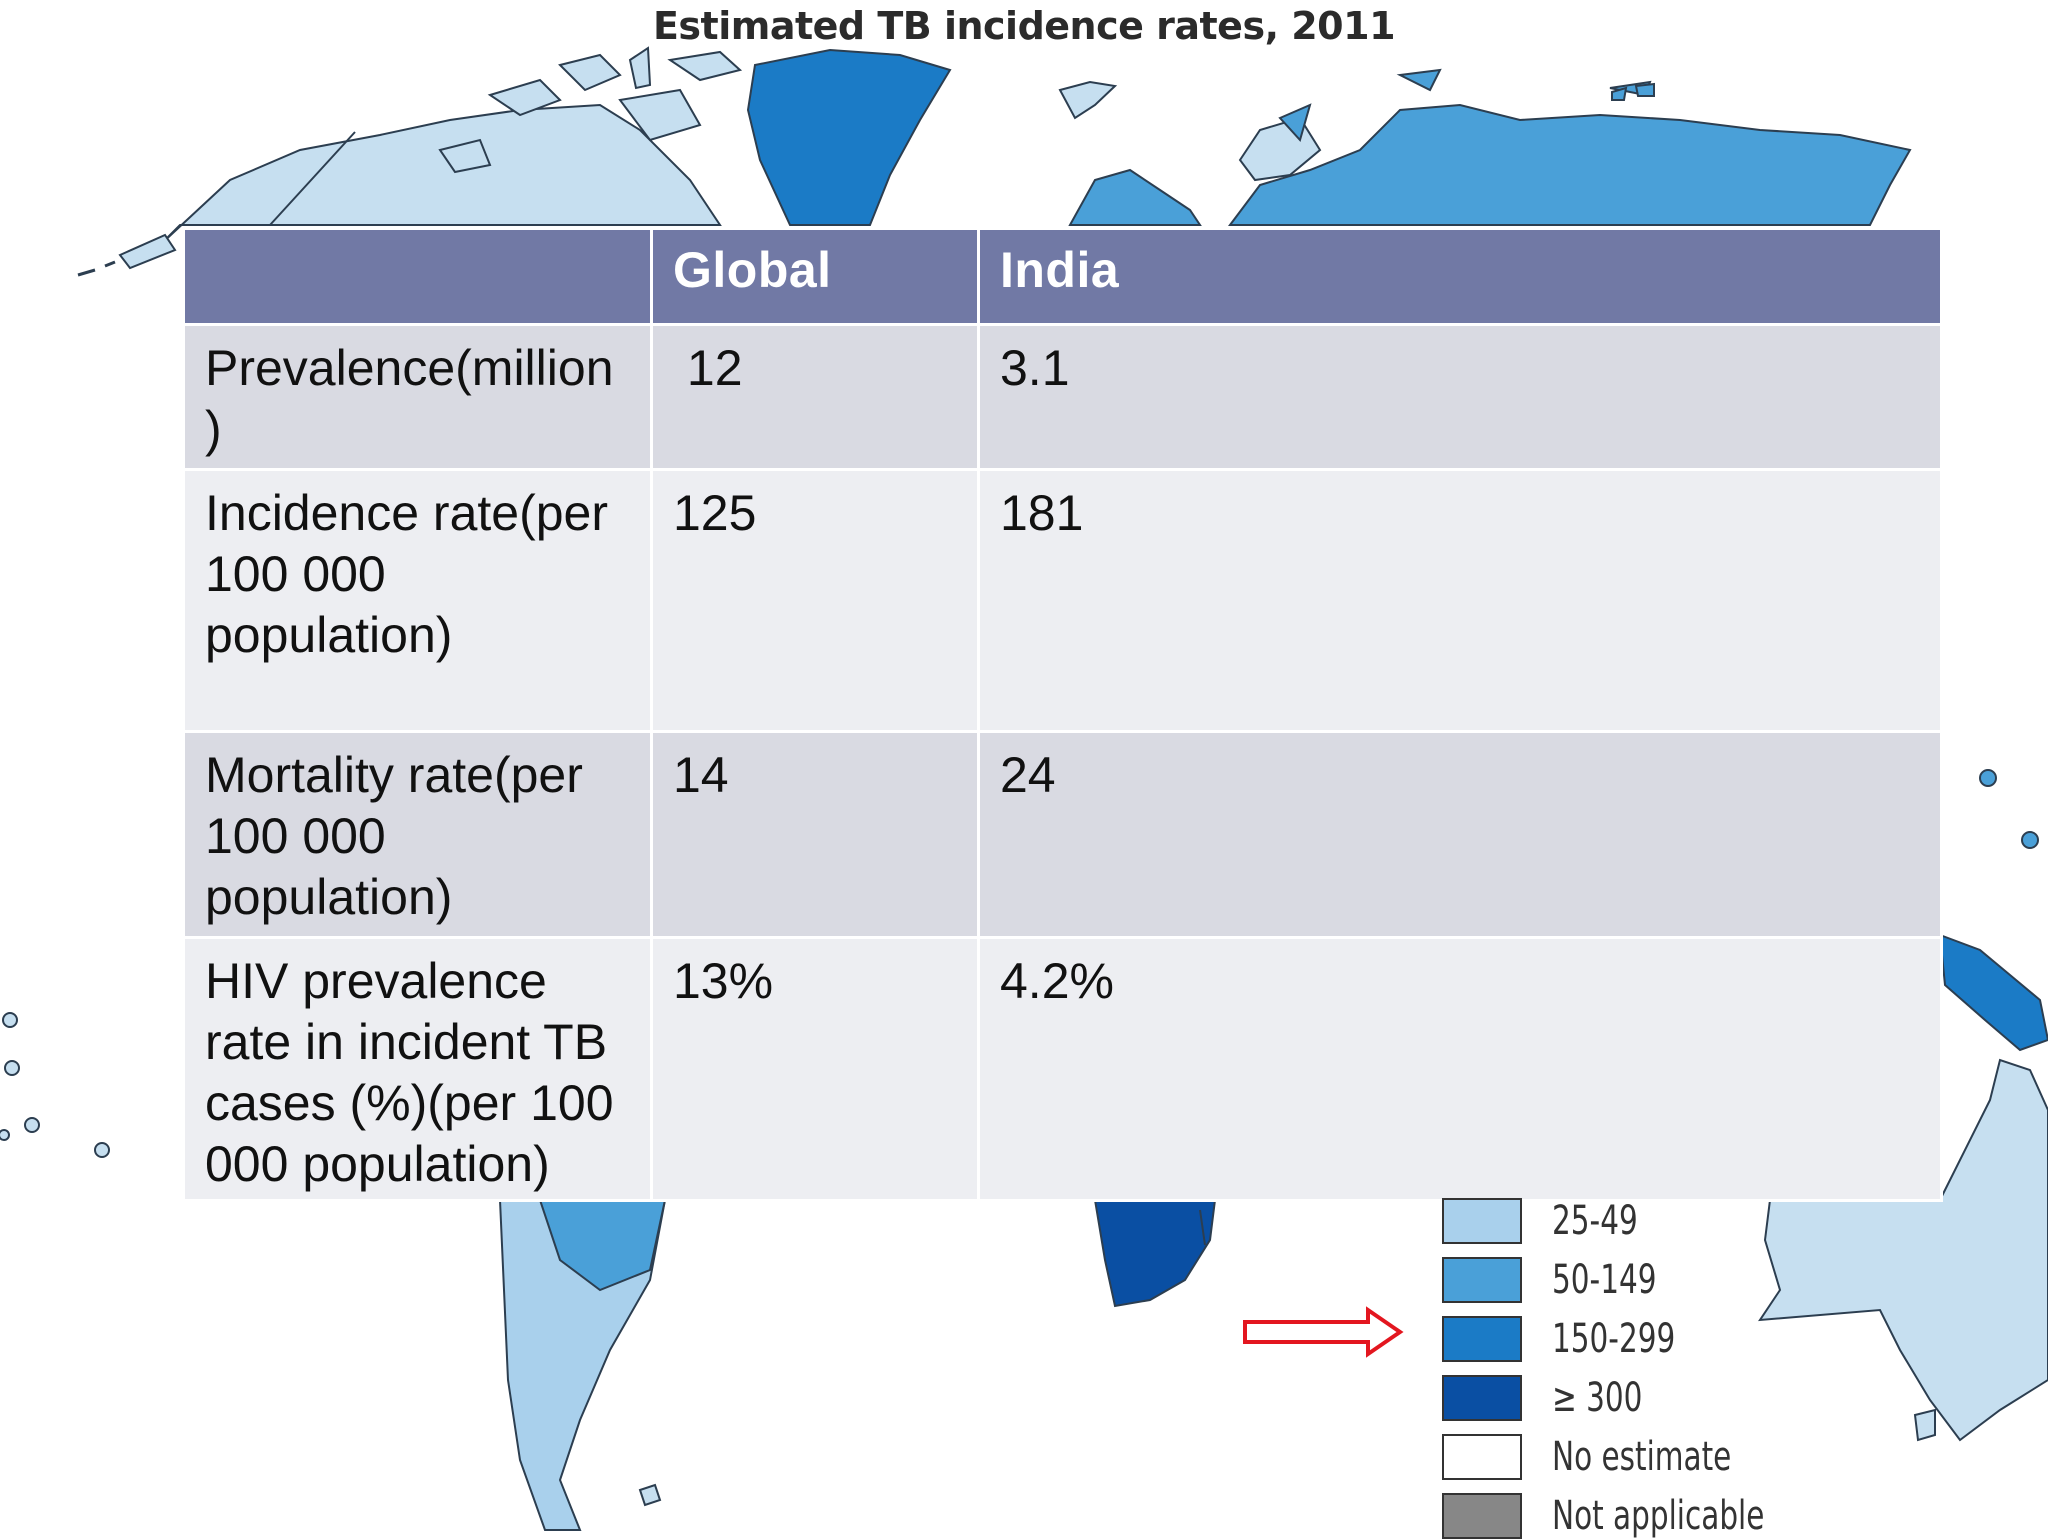 This screenshot has width=2048, height=1539. I want to click on novaya-zemlya, so click(1295, 123).